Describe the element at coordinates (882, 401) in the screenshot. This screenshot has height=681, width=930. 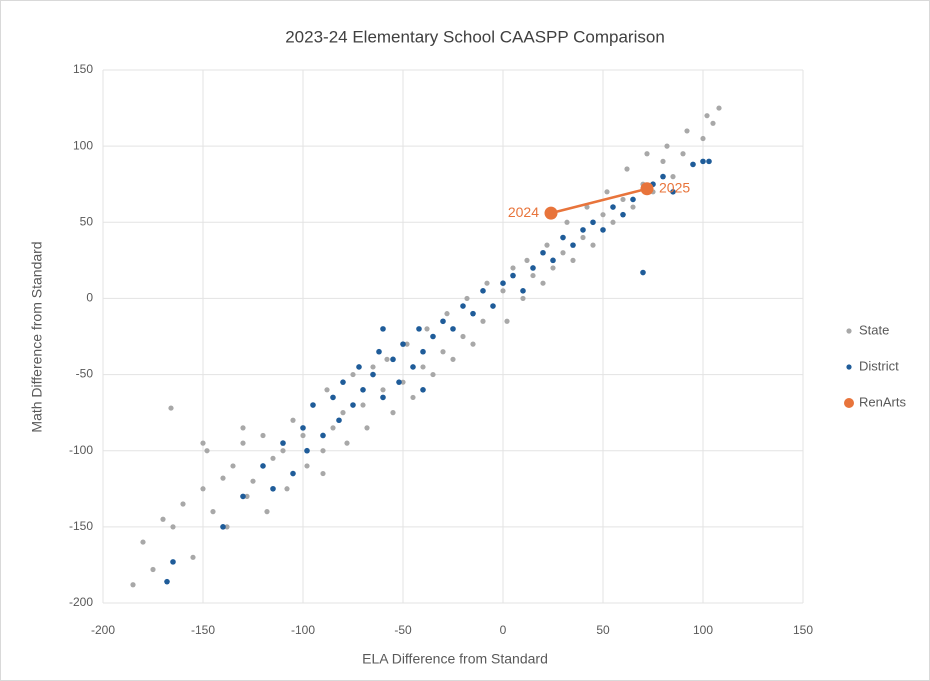
I see `legend-label: RenArts` at that location.